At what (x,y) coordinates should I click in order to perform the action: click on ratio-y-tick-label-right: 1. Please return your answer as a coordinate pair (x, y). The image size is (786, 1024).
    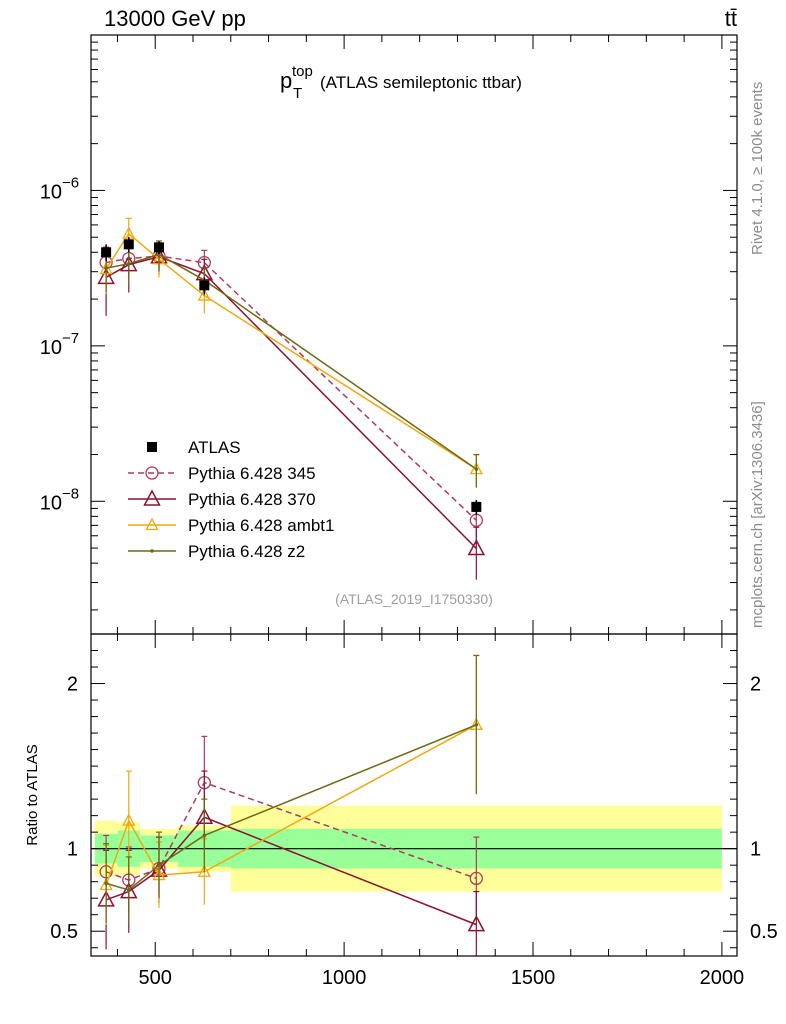
    Looking at the image, I should click on (755, 850).